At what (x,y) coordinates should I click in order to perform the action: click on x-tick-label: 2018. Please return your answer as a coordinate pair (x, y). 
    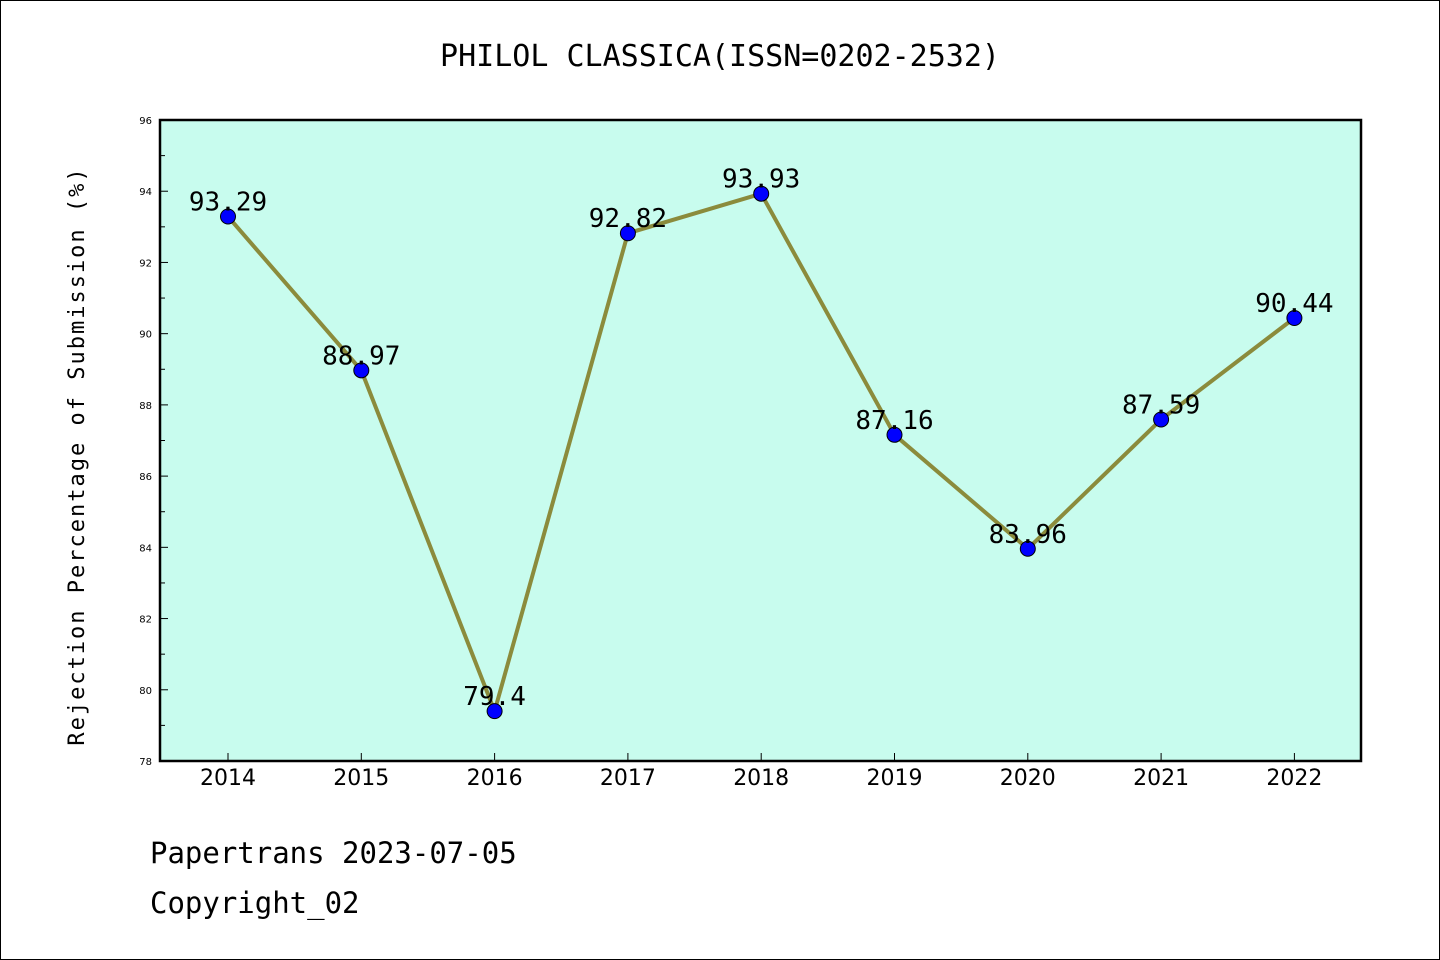
    Looking at the image, I should click on (761, 778).